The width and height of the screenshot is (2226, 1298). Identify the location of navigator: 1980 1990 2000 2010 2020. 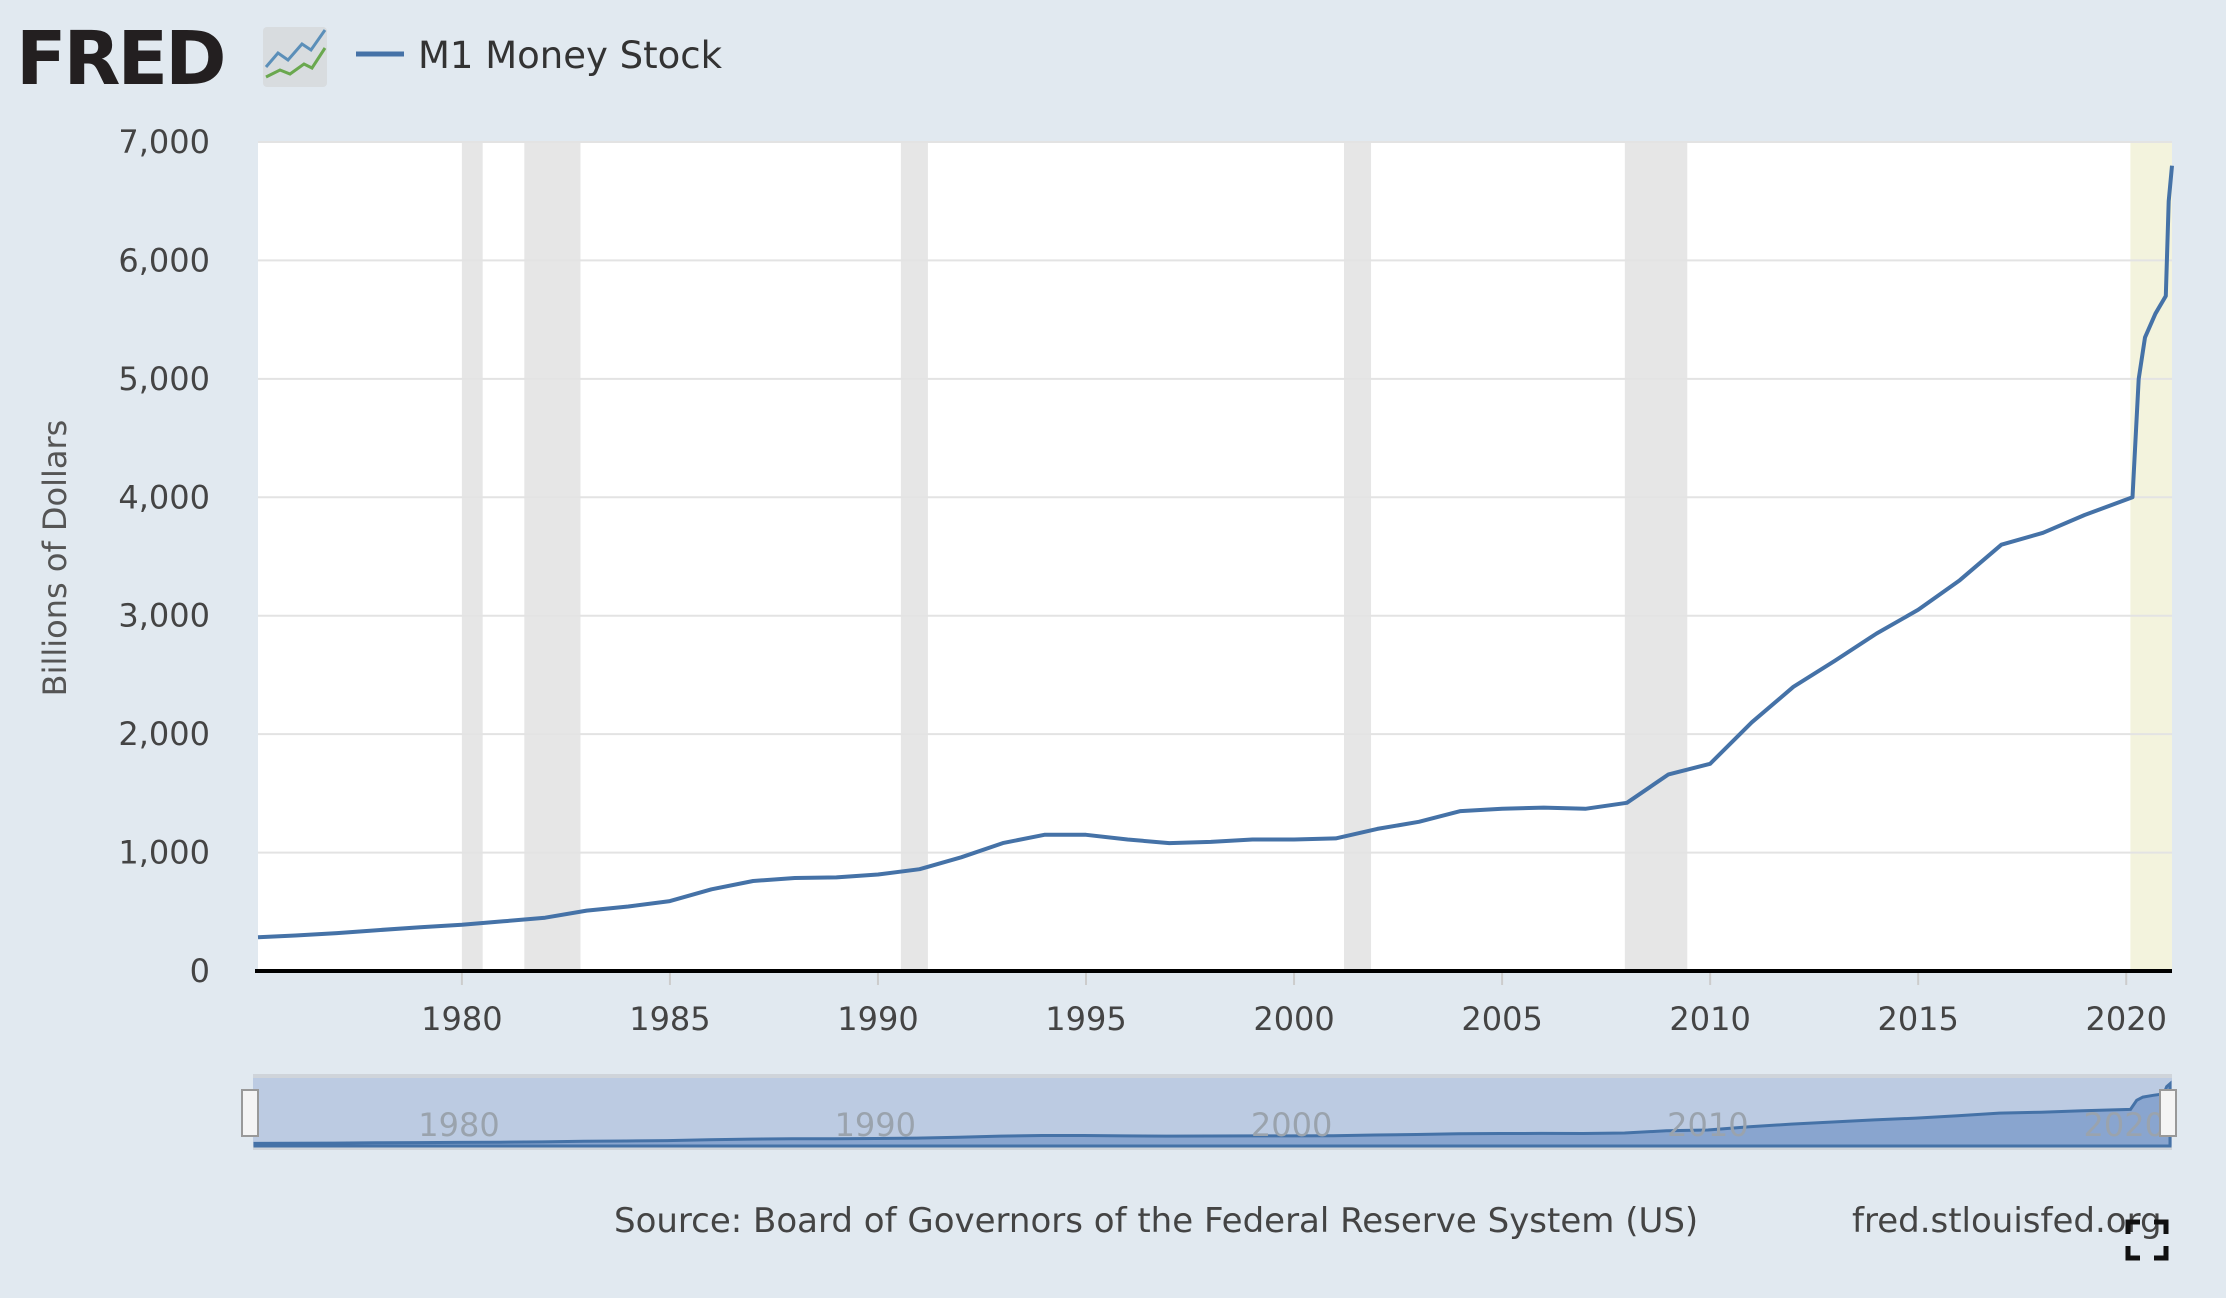
(1209, 1112).